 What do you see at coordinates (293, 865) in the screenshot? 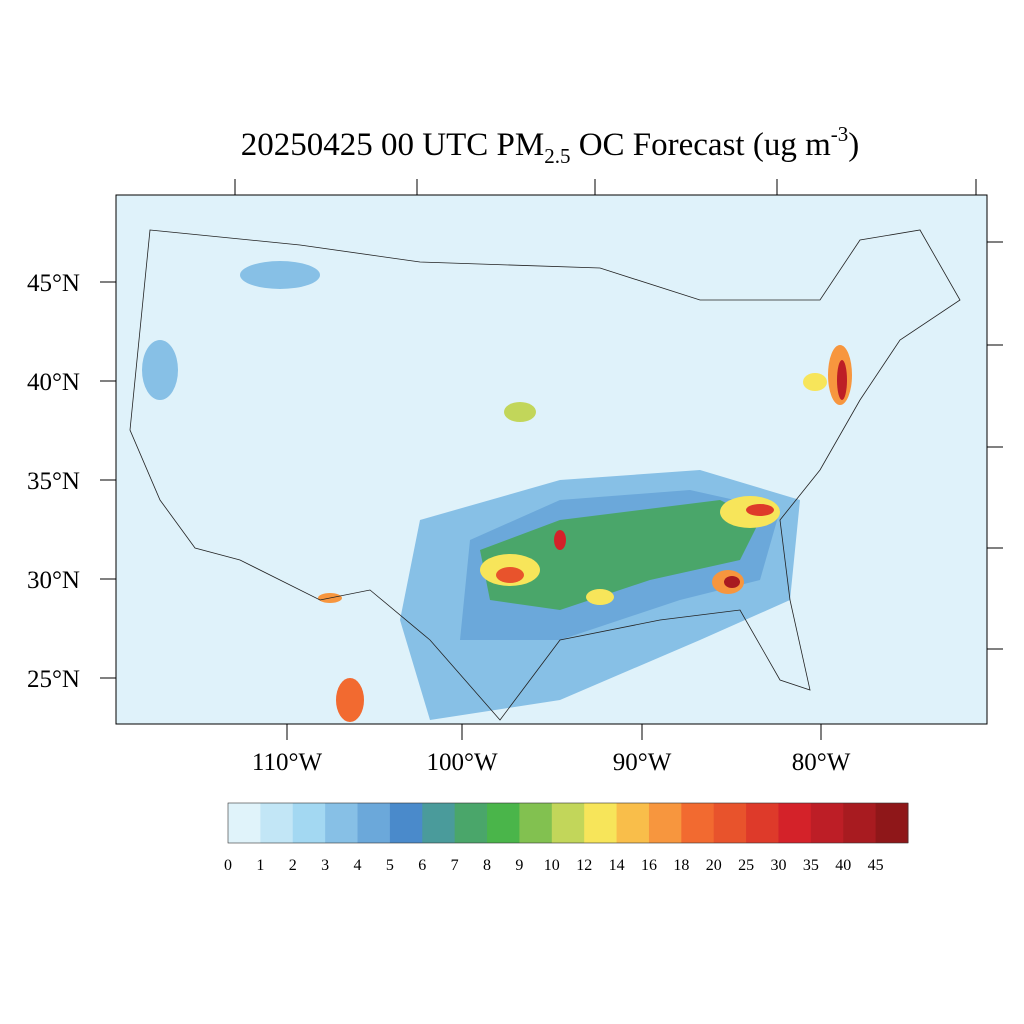
I see `colorbar-label: 2` at bounding box center [293, 865].